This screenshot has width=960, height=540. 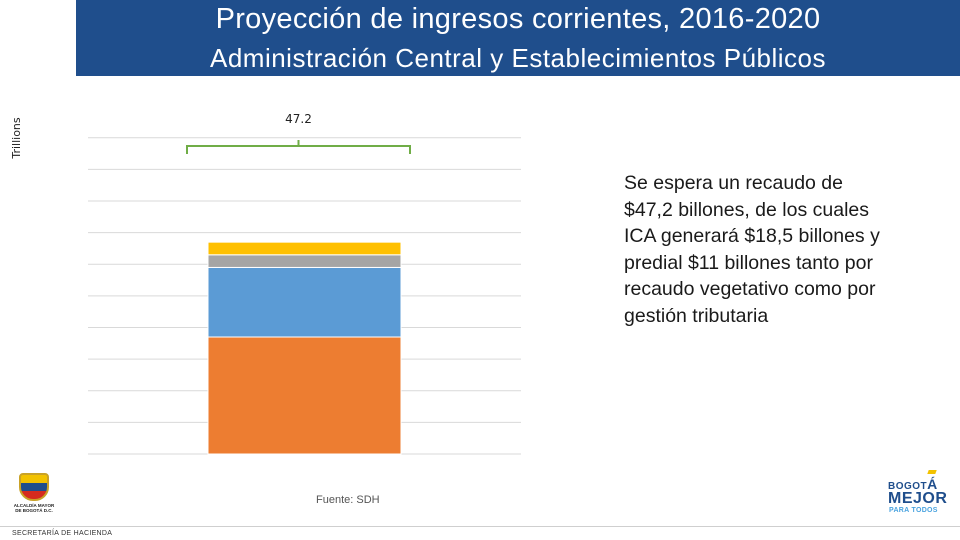 What do you see at coordinates (913, 484) in the screenshot?
I see `bogota-logo-line1: BOGOTÁ` at bounding box center [913, 484].